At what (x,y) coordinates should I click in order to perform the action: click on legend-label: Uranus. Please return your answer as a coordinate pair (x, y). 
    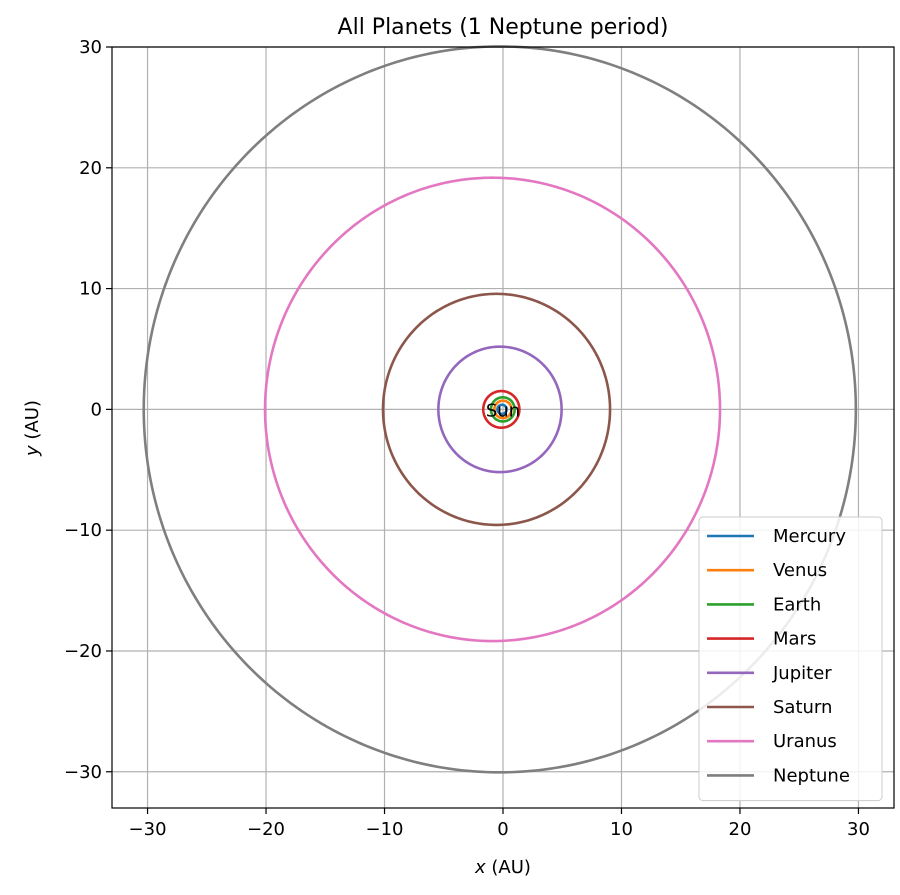
    Looking at the image, I should click on (805, 741).